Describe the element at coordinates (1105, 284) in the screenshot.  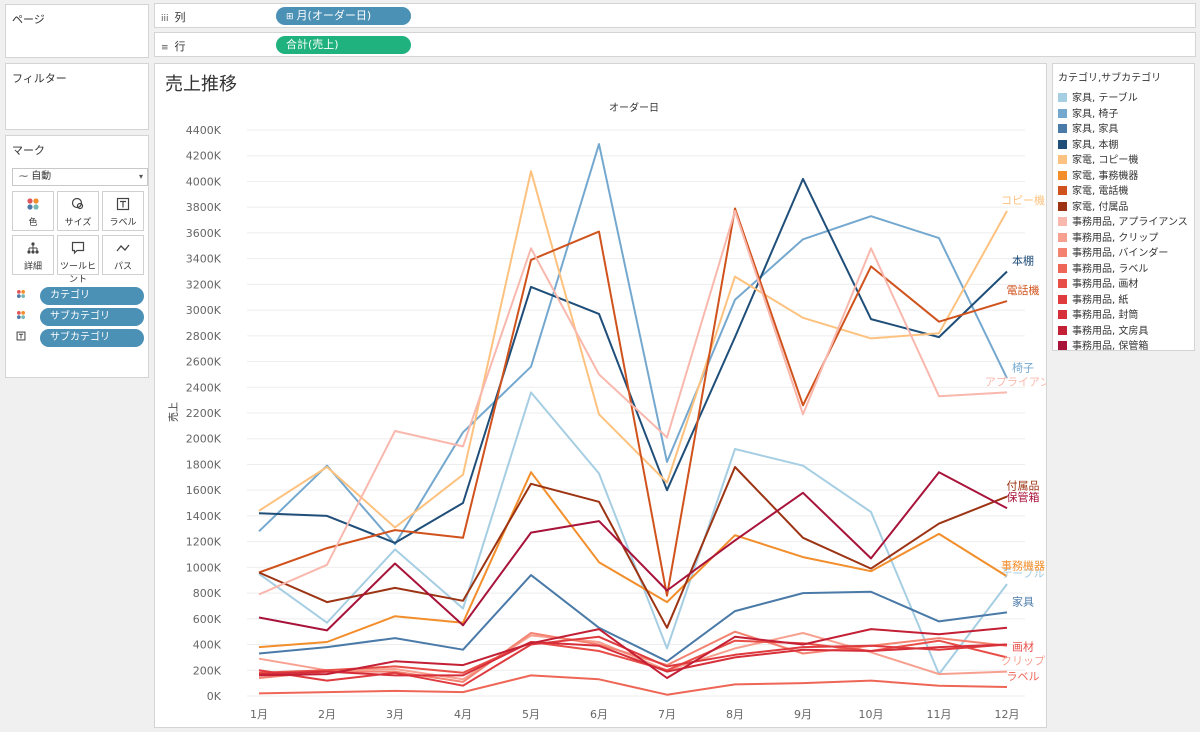
I see `legend-item-label: 事務用品, 画材` at that location.